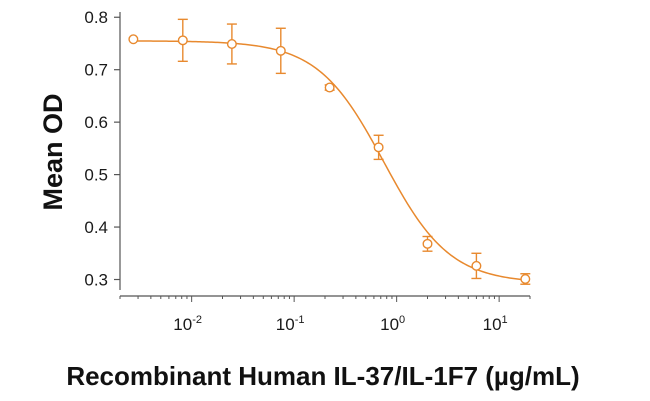  Describe the element at coordinates (102, 149) in the screenshot. I see `y-axis: 0.3 0.4 0.5 0.6 0.7 0.8` at that location.